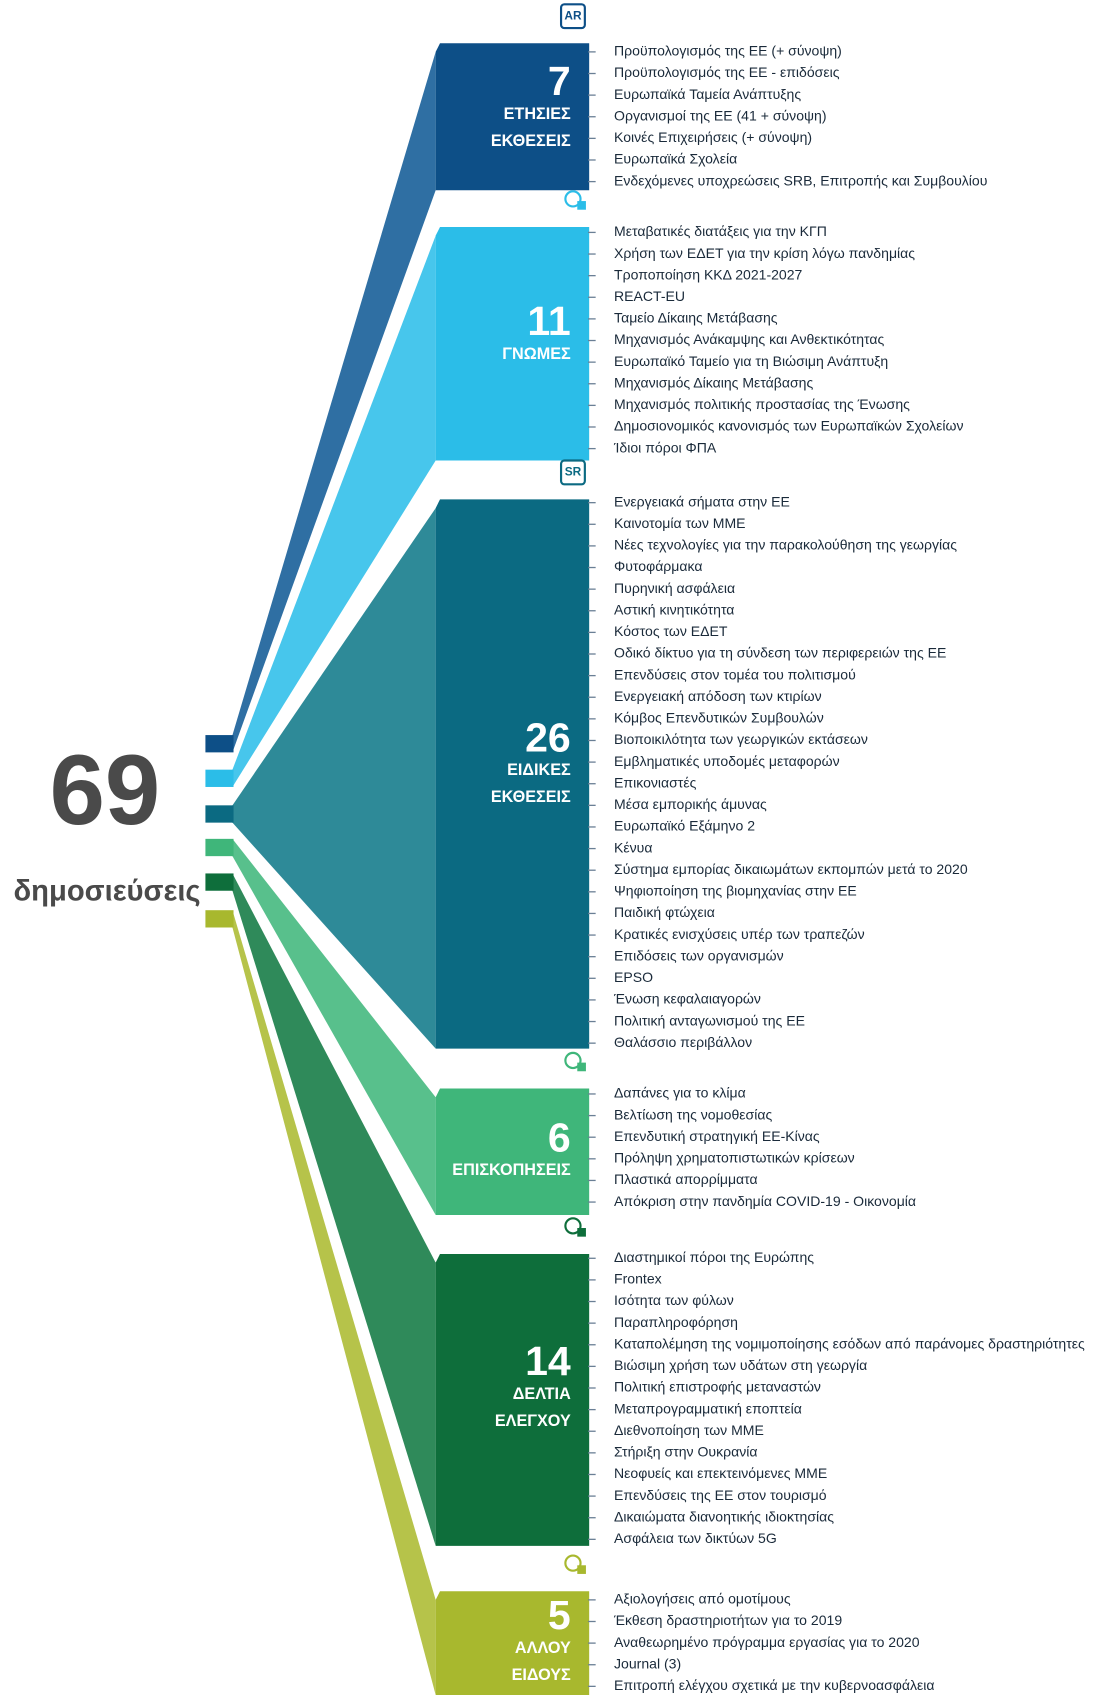 This screenshot has height=1695, width=1107. What do you see at coordinates (542, 1394) in the screenshot?
I see `group-label: ΔΕΛΤΙΑ` at bounding box center [542, 1394].